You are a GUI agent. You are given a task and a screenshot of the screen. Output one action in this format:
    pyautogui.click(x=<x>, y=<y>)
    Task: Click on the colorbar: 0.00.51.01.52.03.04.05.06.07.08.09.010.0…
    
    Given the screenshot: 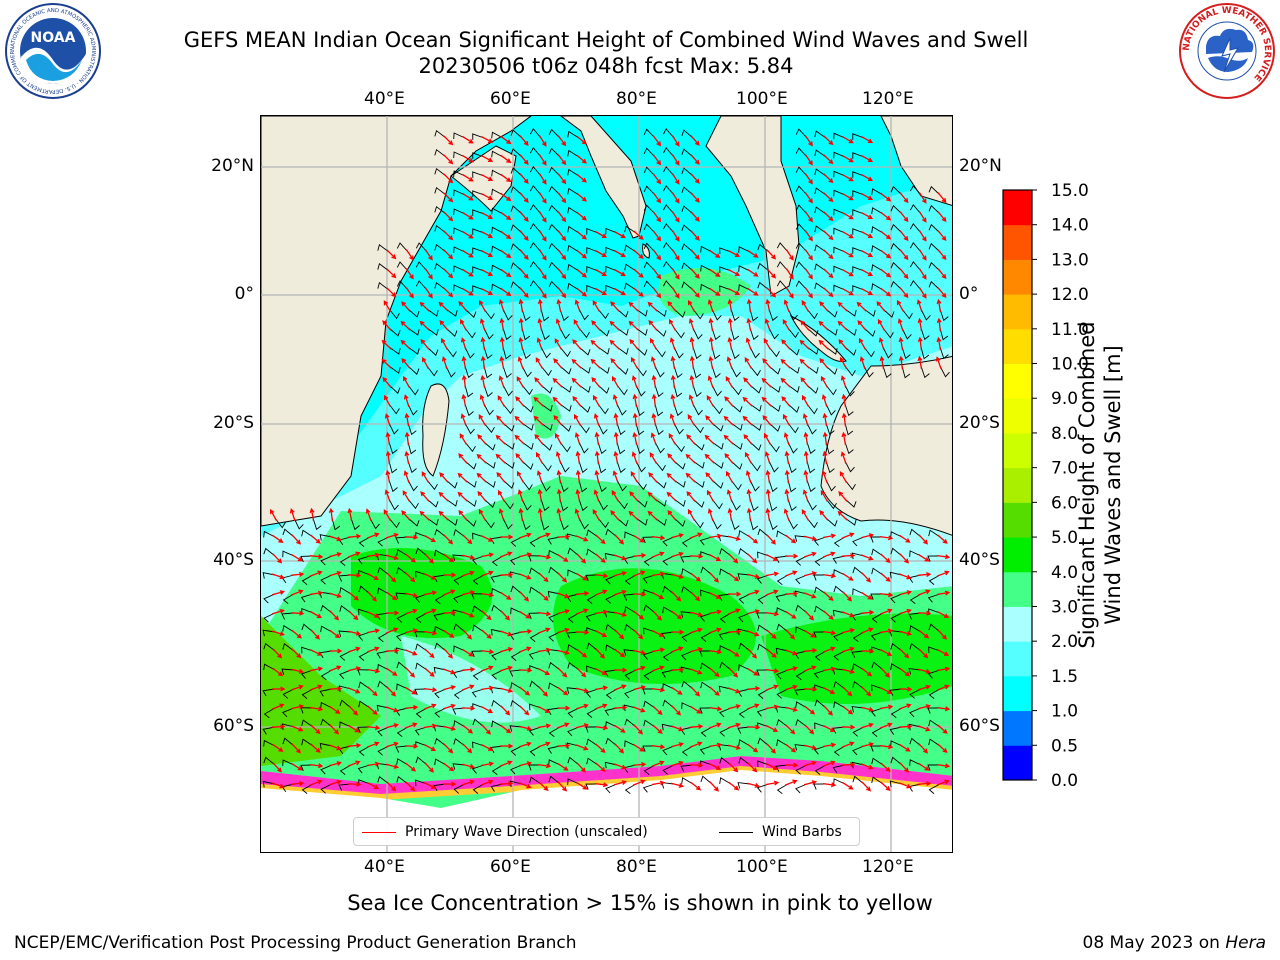 What is the action you would take?
    pyautogui.click(x=1045, y=485)
    